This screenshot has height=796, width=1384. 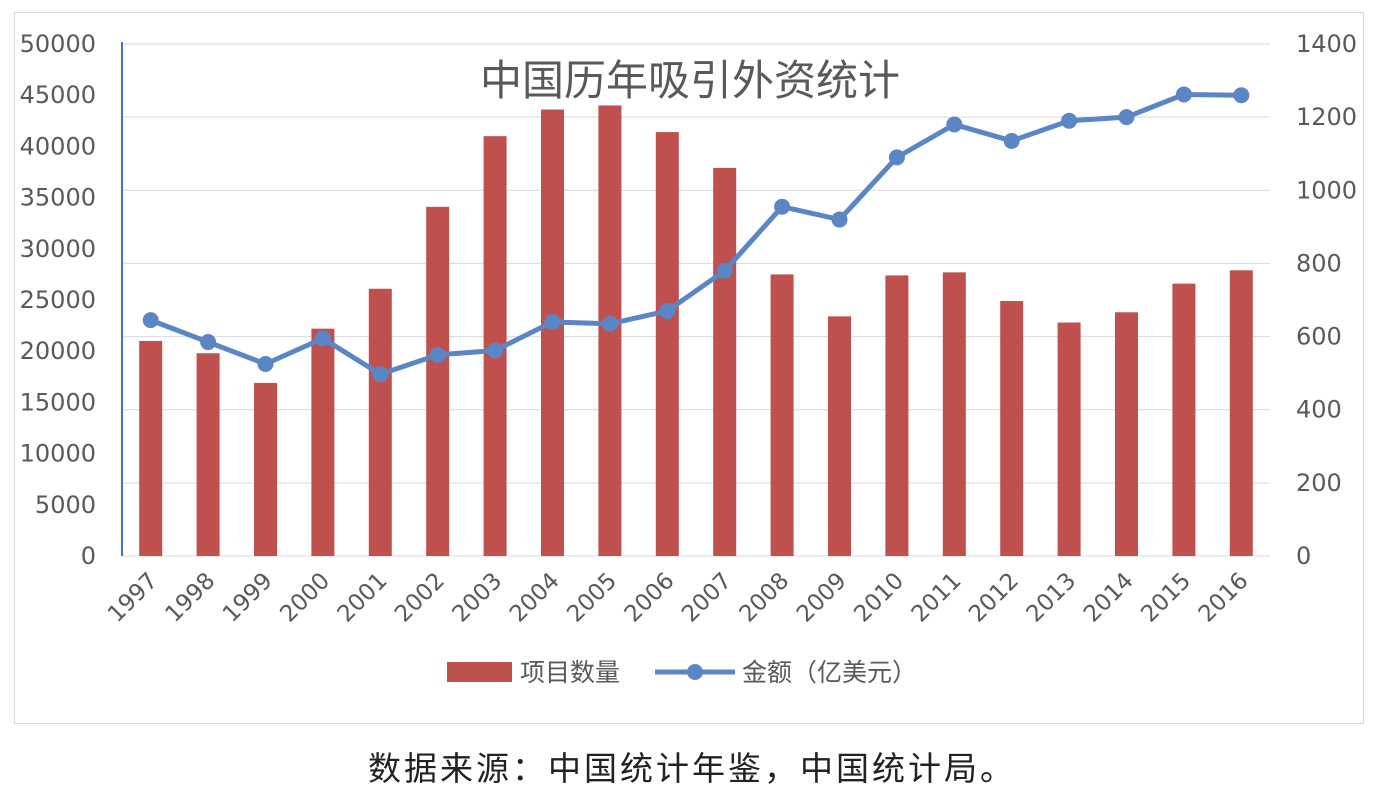 What do you see at coordinates (479, 672) in the screenshot?
I see `legend-bar-swatch` at bounding box center [479, 672].